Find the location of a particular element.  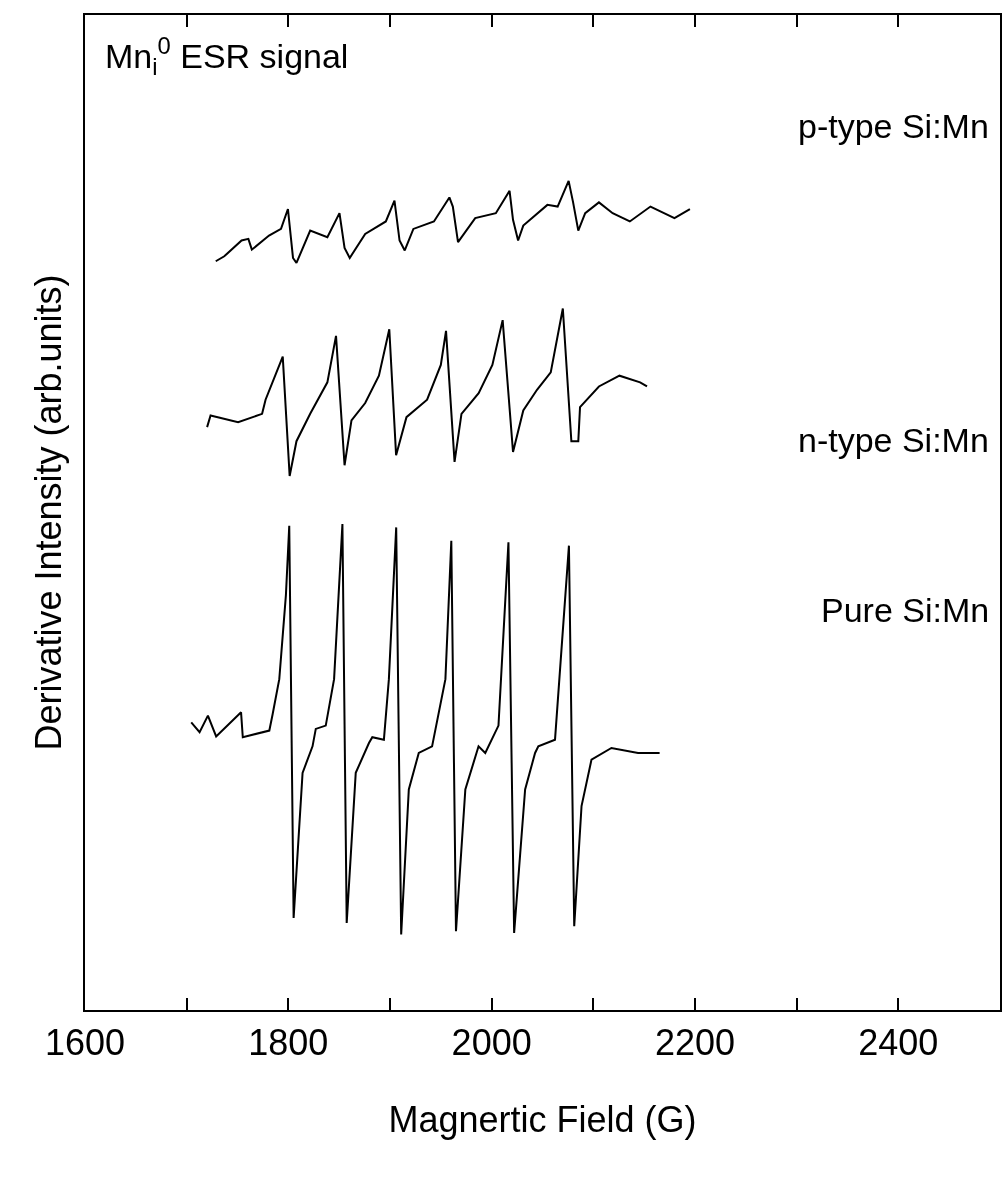

x-tick-label: 2000 is located at coordinates (491, 1043).